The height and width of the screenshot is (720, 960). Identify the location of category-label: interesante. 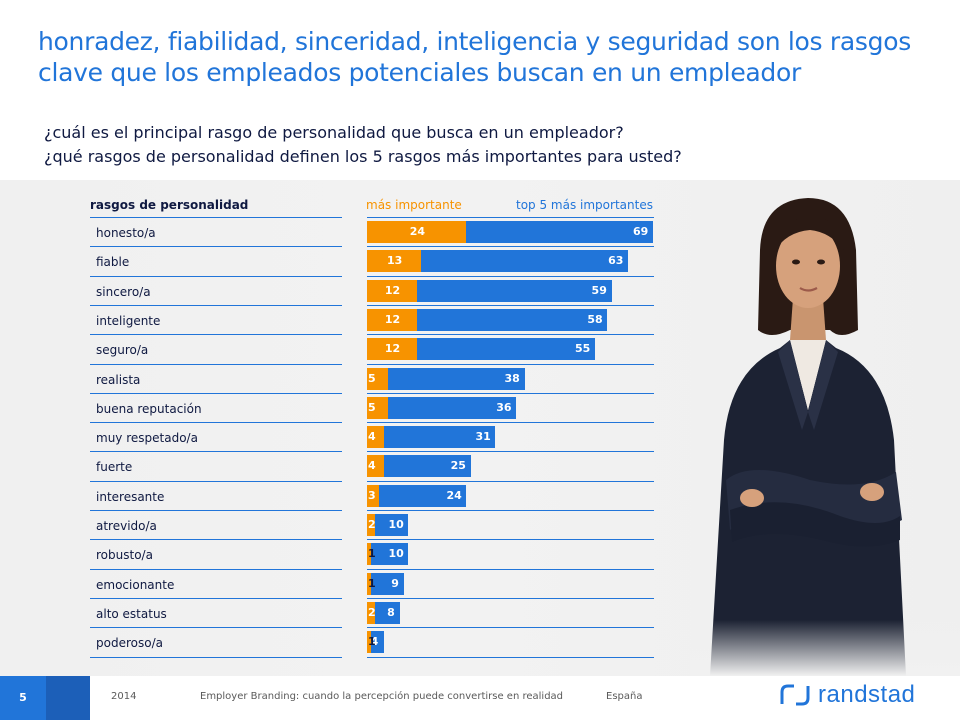
(130, 496).